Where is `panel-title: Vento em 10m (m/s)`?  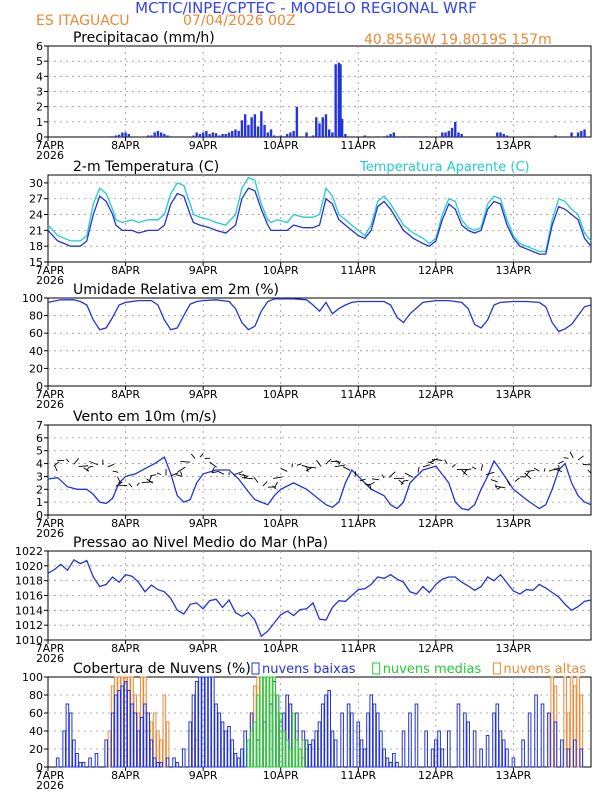 panel-title: Vento em 10m (m/s) is located at coordinates (145, 417).